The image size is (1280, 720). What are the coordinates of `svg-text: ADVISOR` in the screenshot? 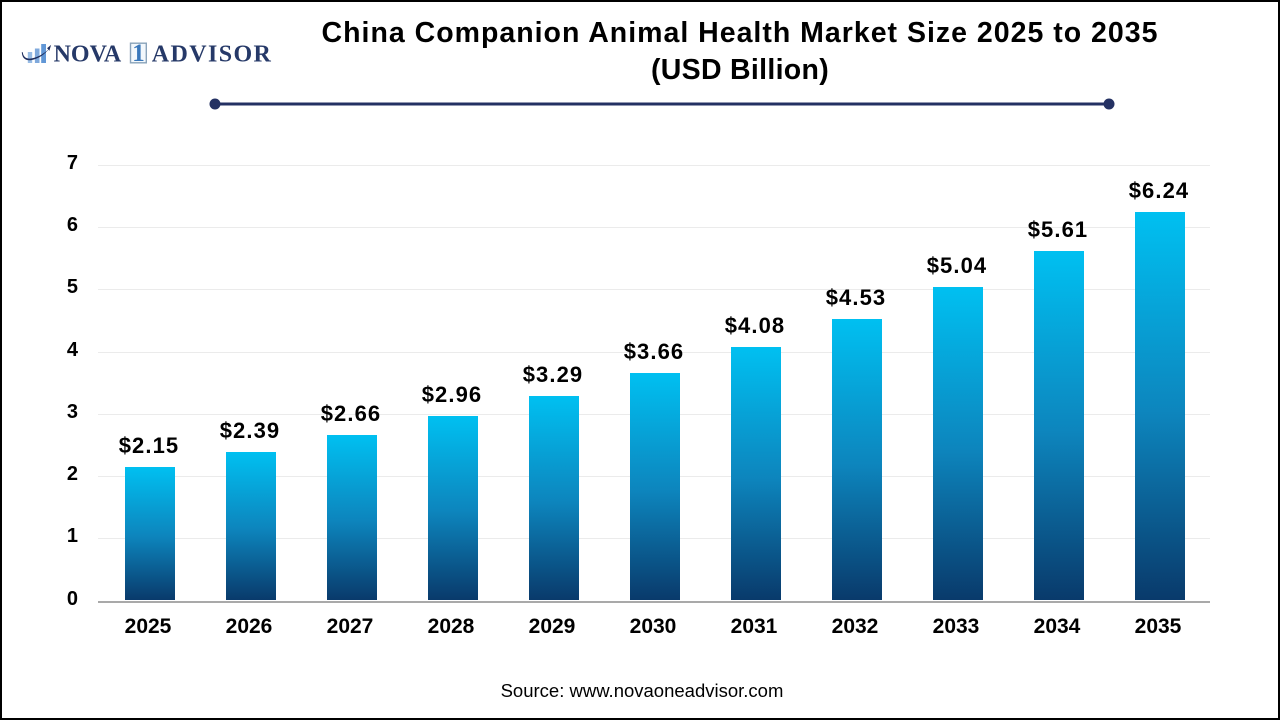 It's located at (212, 55).